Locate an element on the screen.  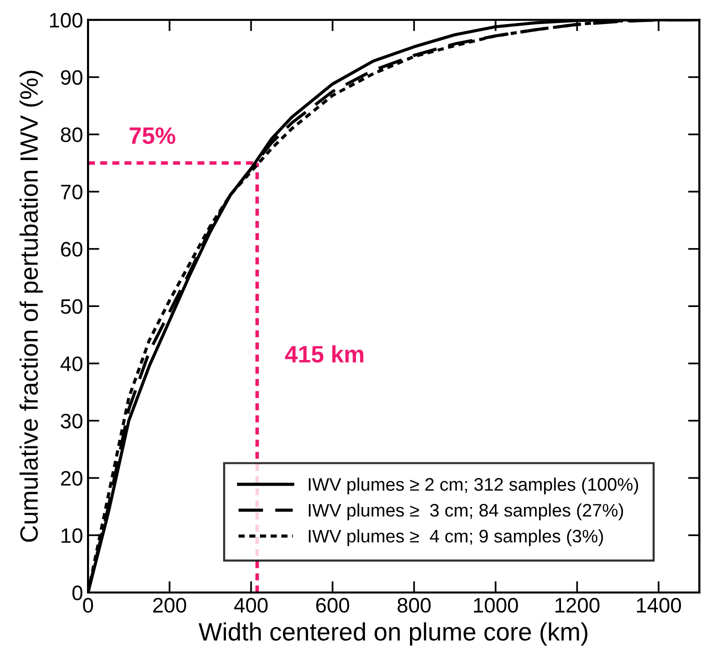
x-tick-label: 600 is located at coordinates (333, 605).